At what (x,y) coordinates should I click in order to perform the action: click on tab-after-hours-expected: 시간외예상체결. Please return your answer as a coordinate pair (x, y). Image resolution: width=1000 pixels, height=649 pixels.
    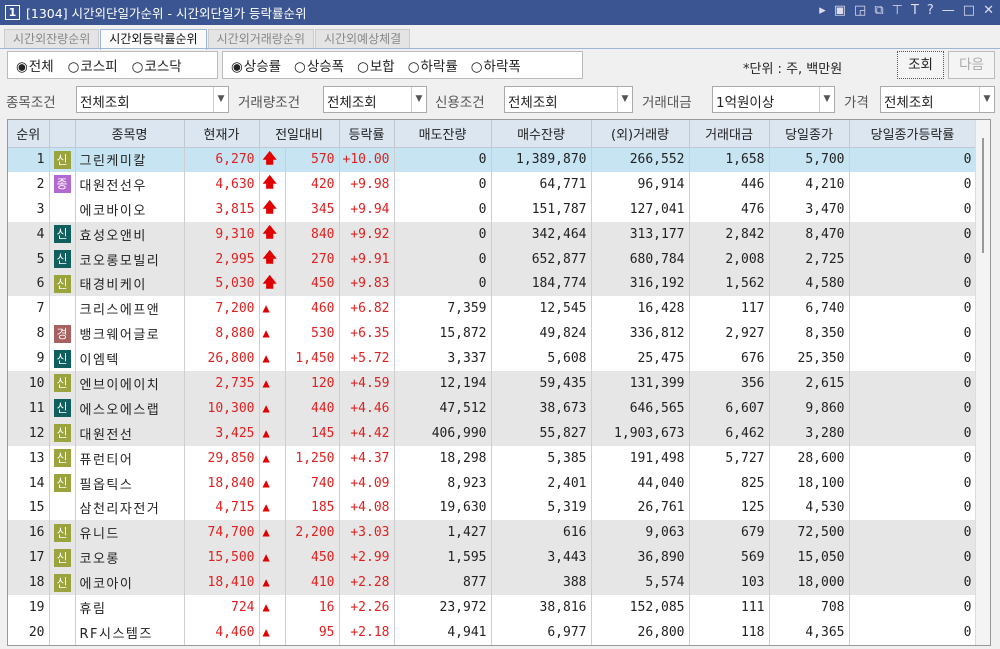
    Looking at the image, I should click on (362, 39).